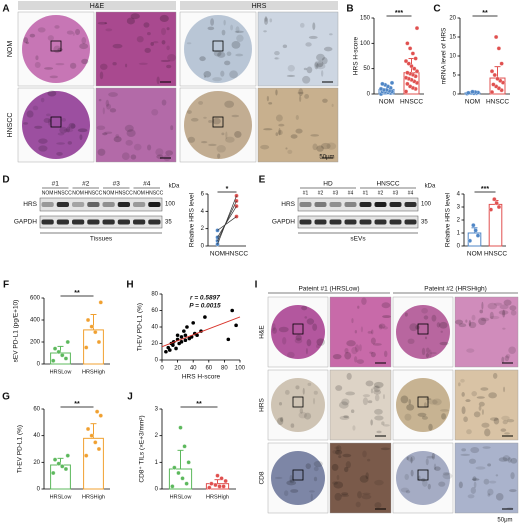 The height and width of the screenshot is (526, 520). Describe the element at coordinates (455, 289) in the screenshot. I see `column-header: Pateint #2 (HRSHigh)` at that location.